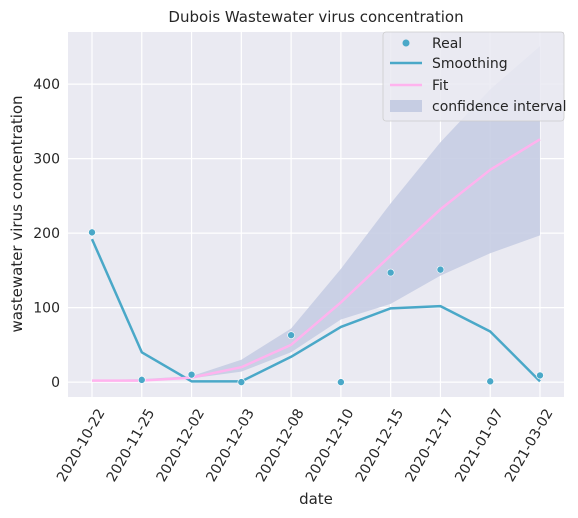 The height and width of the screenshot is (518, 578). I want to click on x-tick-label-2: 2020-12-02, so click(181, 445).